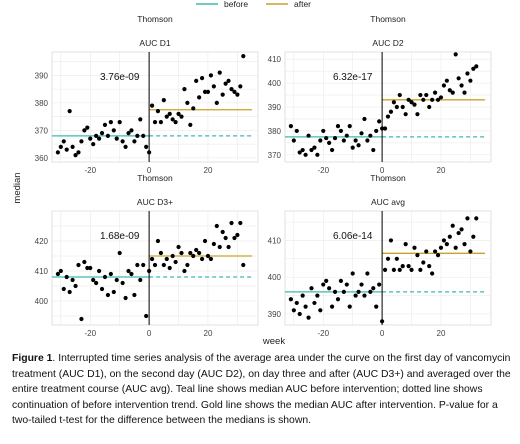  What do you see at coordinates (17, 187) in the screenshot?
I see `y-axis-label: median` at bounding box center [17, 187].